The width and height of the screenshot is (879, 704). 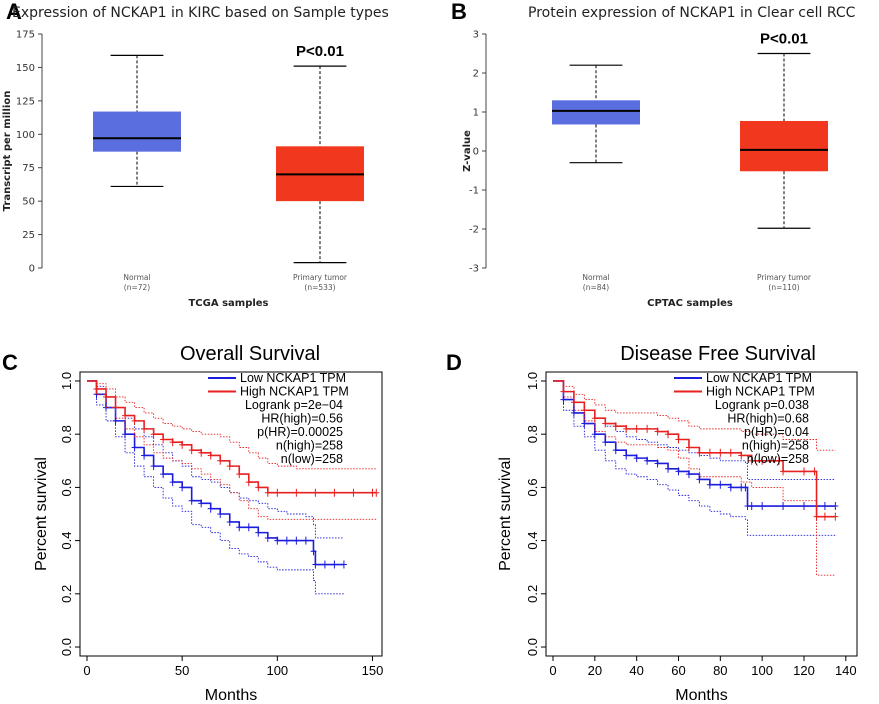 What do you see at coordinates (10, 362) in the screenshot?
I see `panel-label-c: C` at bounding box center [10, 362].